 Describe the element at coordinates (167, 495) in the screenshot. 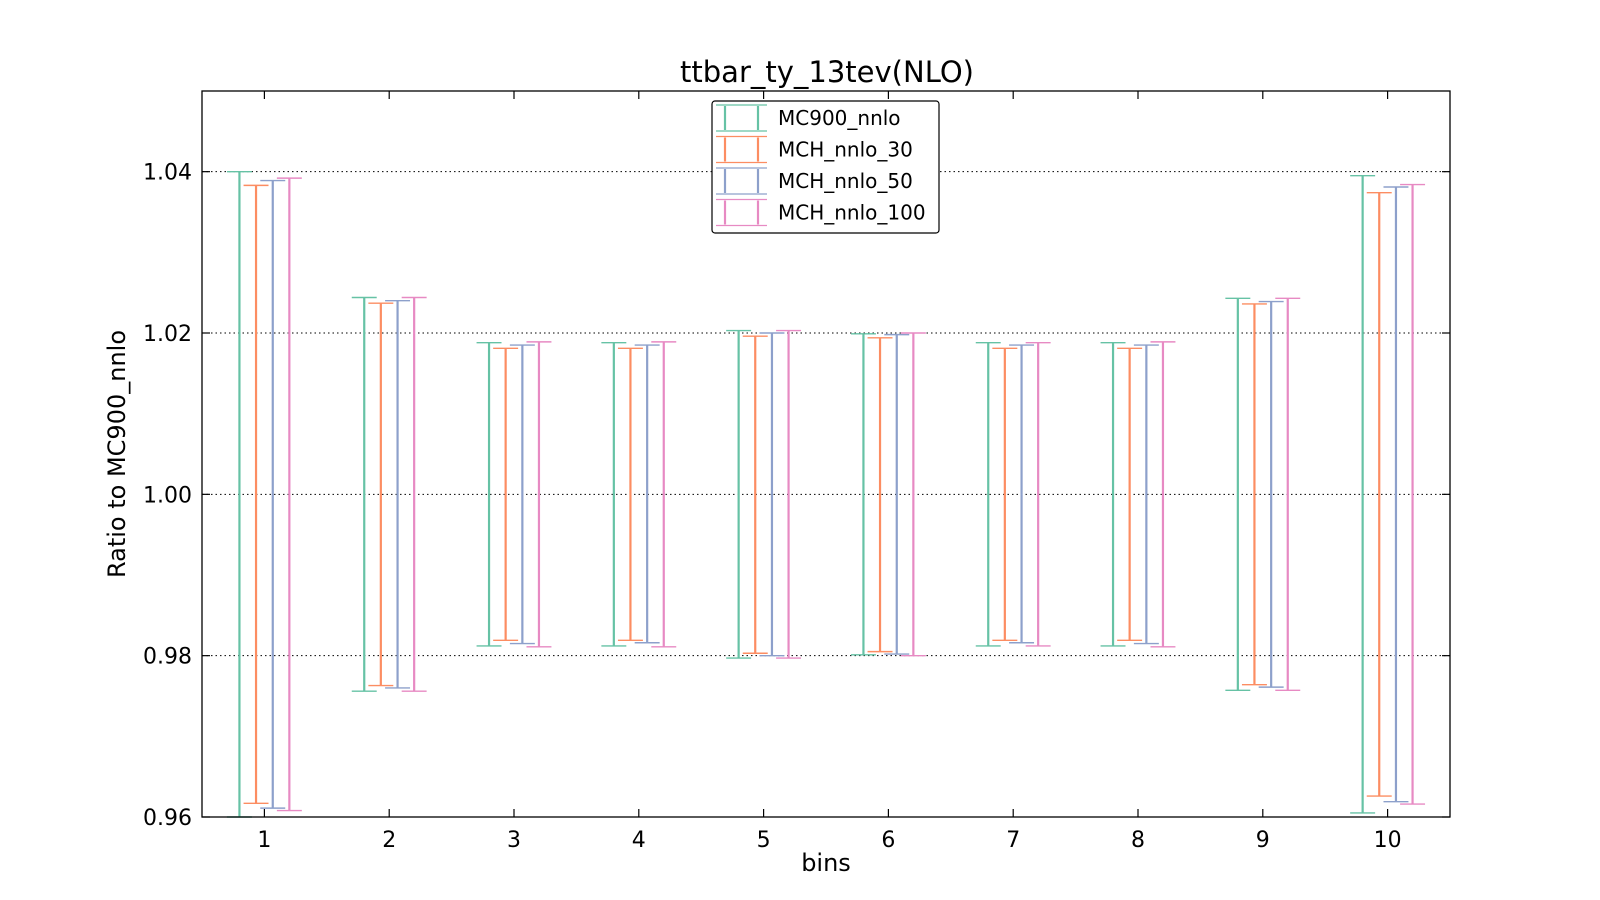

I see `y-tick-label: 1.00` at that location.